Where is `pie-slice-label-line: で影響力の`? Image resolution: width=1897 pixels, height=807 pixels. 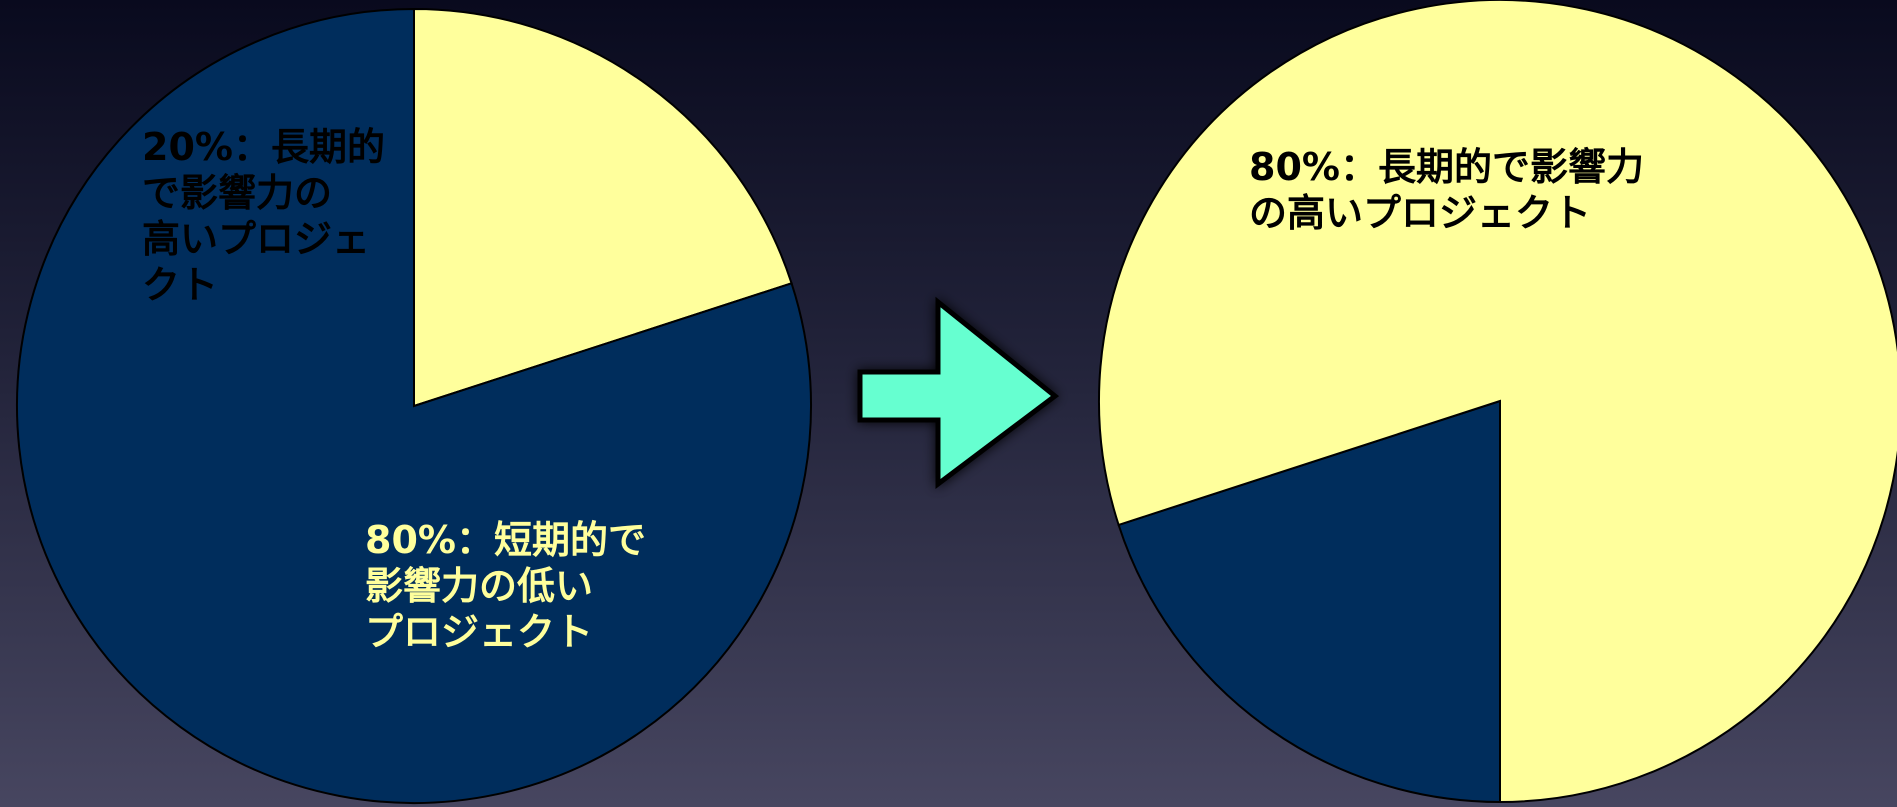 pie-slice-label-line: で影響力の is located at coordinates (237, 193).